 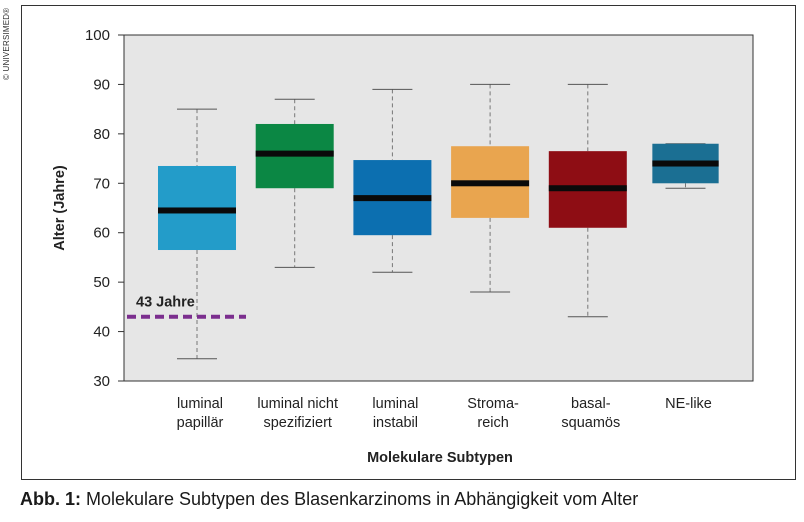 I want to click on y-axis-title: Alter (Jahre), so click(x=60, y=208).